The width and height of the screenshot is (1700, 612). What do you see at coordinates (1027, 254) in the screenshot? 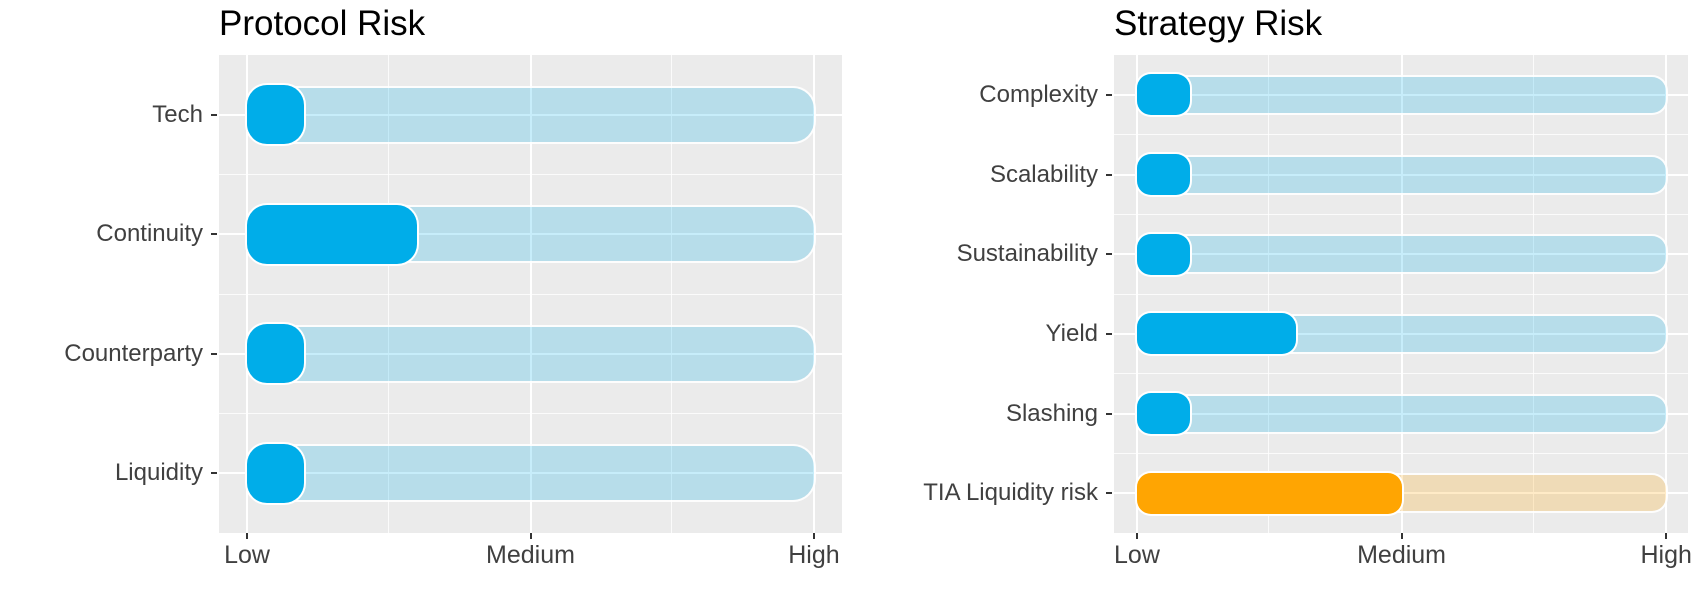
I see `category-label: Sustainability` at bounding box center [1027, 254].